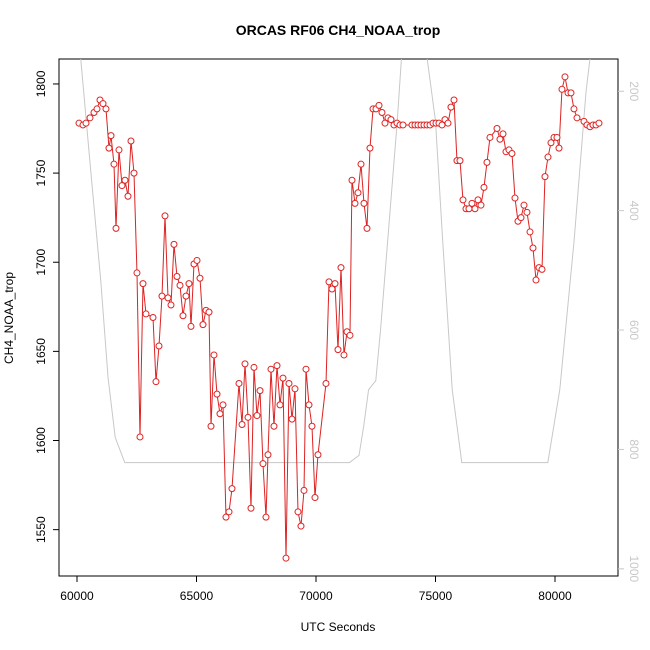 The width and height of the screenshot is (650, 650). I want to click on y-tick-label: 1650, so click(41, 351).